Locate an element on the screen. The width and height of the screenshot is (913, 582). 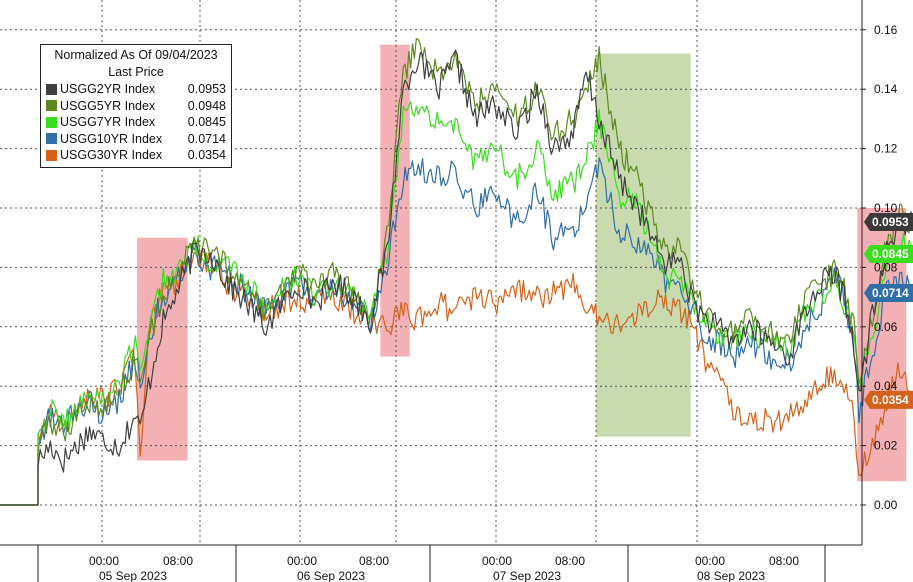
y-tick-label: 0.14 is located at coordinates (886, 89).